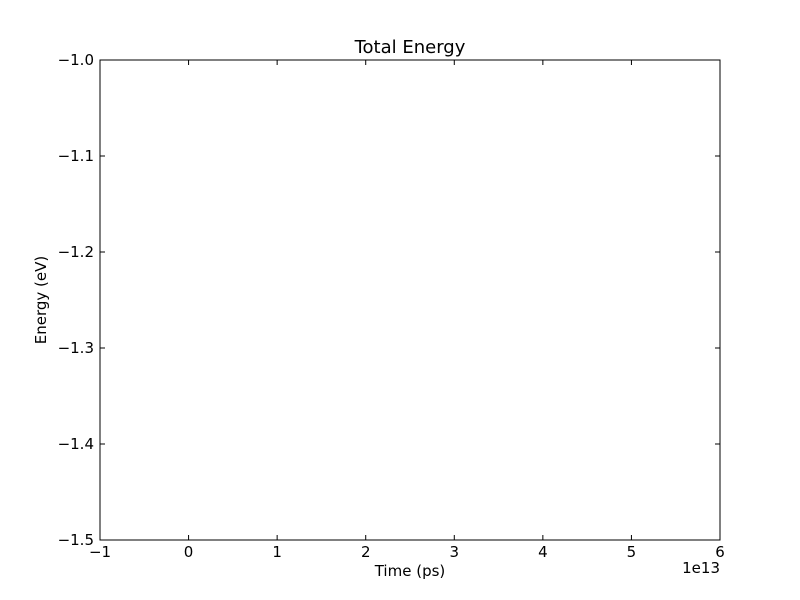 This screenshot has height=600, width=800. Describe the element at coordinates (41, 300) in the screenshot. I see `y-axis-label: Energy (eV)` at that location.